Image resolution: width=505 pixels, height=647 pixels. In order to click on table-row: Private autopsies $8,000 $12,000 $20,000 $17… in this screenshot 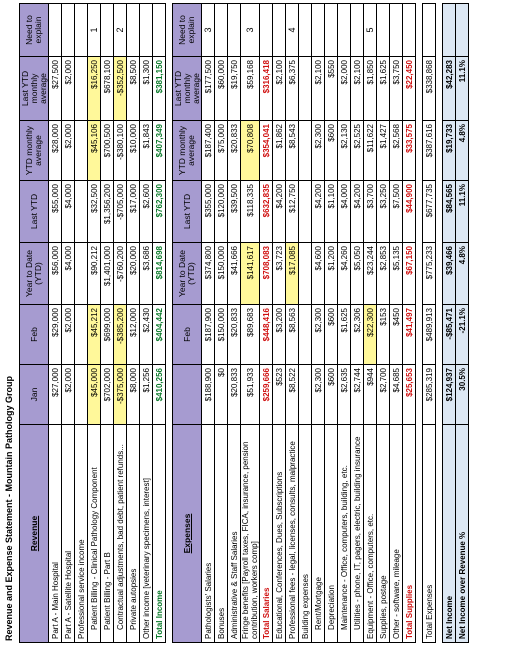, I will do `click(133, 323)`.